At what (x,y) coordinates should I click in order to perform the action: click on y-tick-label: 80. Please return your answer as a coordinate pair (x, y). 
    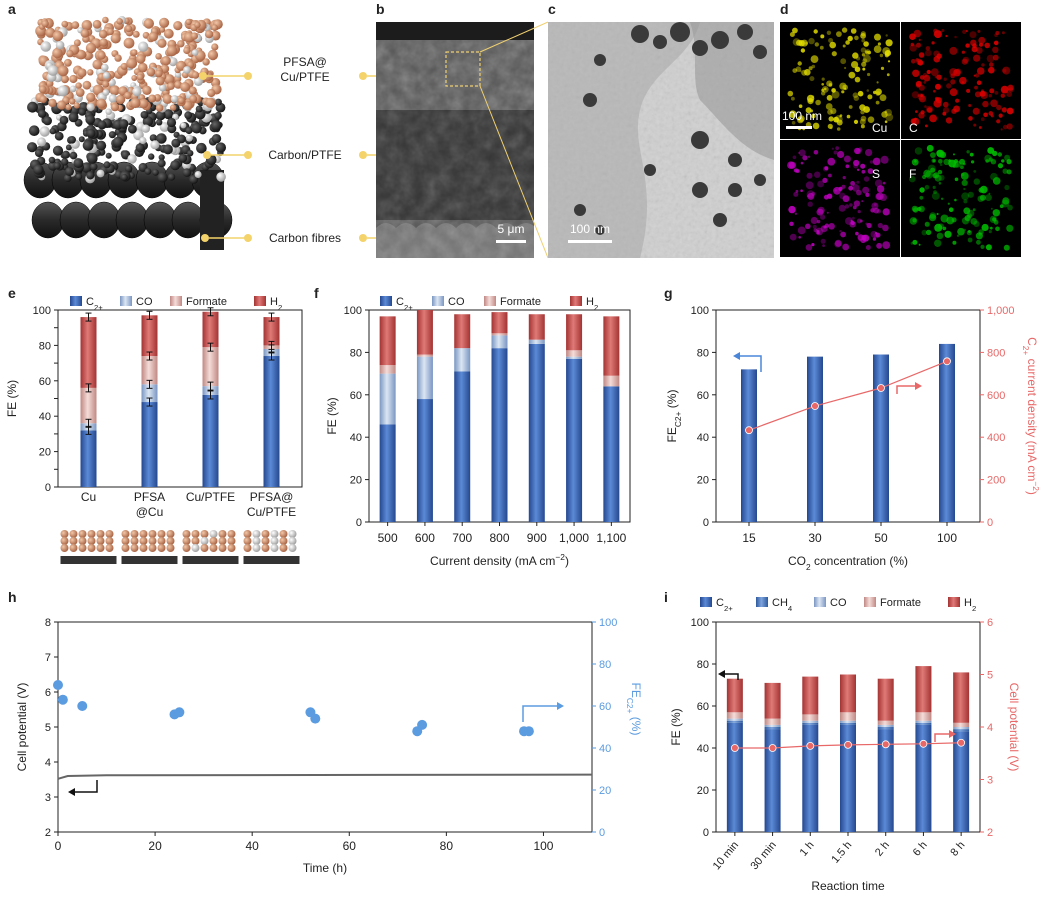
    Looking at the image, I should click on (45, 346).